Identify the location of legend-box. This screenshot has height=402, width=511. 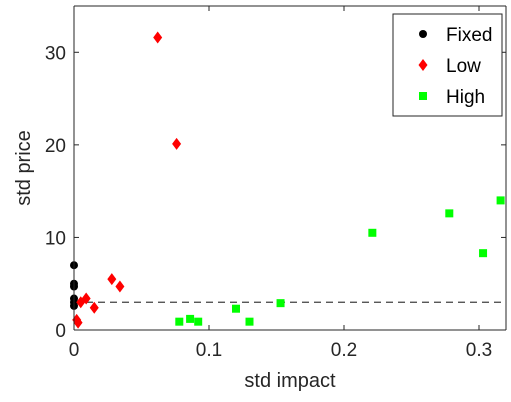
(447, 65).